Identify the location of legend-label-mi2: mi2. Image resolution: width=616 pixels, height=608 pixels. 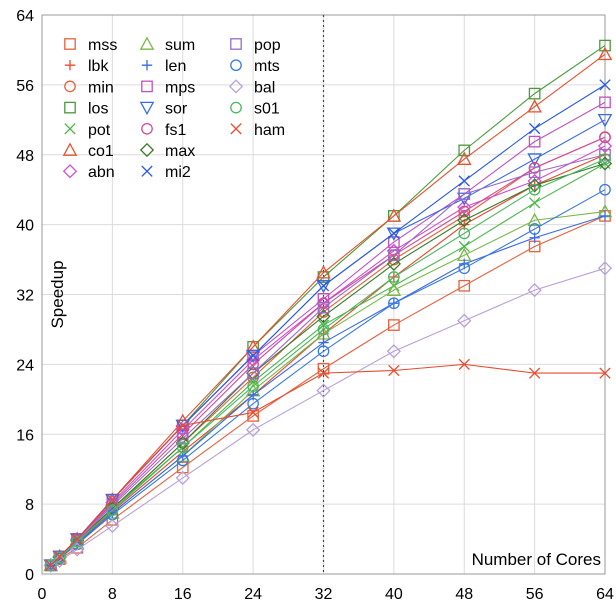
(178, 172).